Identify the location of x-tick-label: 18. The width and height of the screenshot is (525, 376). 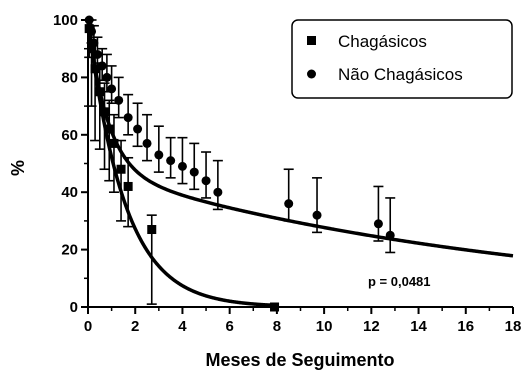
(513, 326).